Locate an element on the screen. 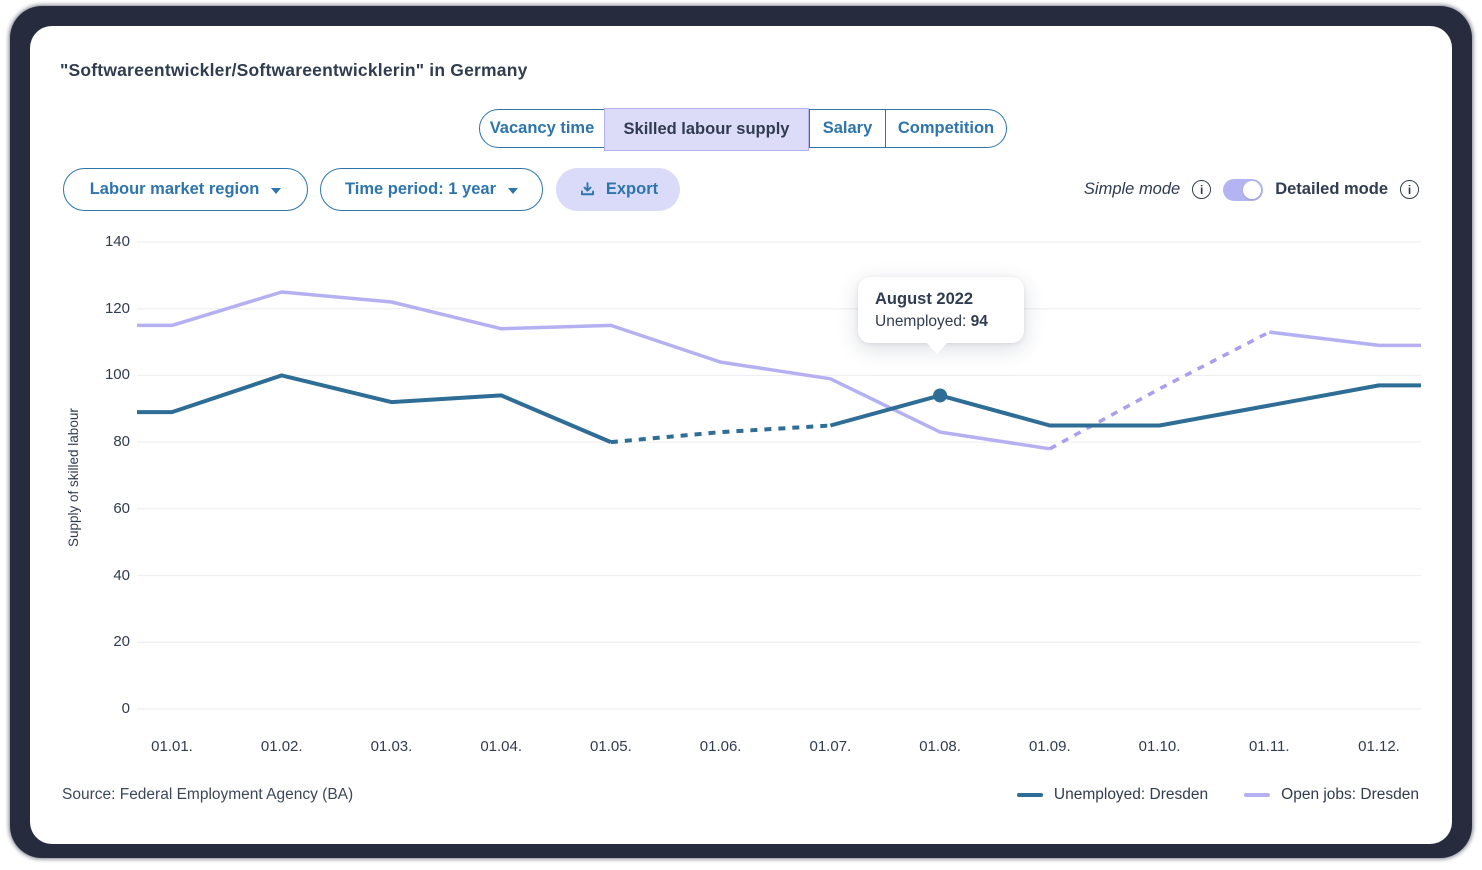 The height and width of the screenshot is (870, 1482). download-icon is located at coordinates (587, 189).